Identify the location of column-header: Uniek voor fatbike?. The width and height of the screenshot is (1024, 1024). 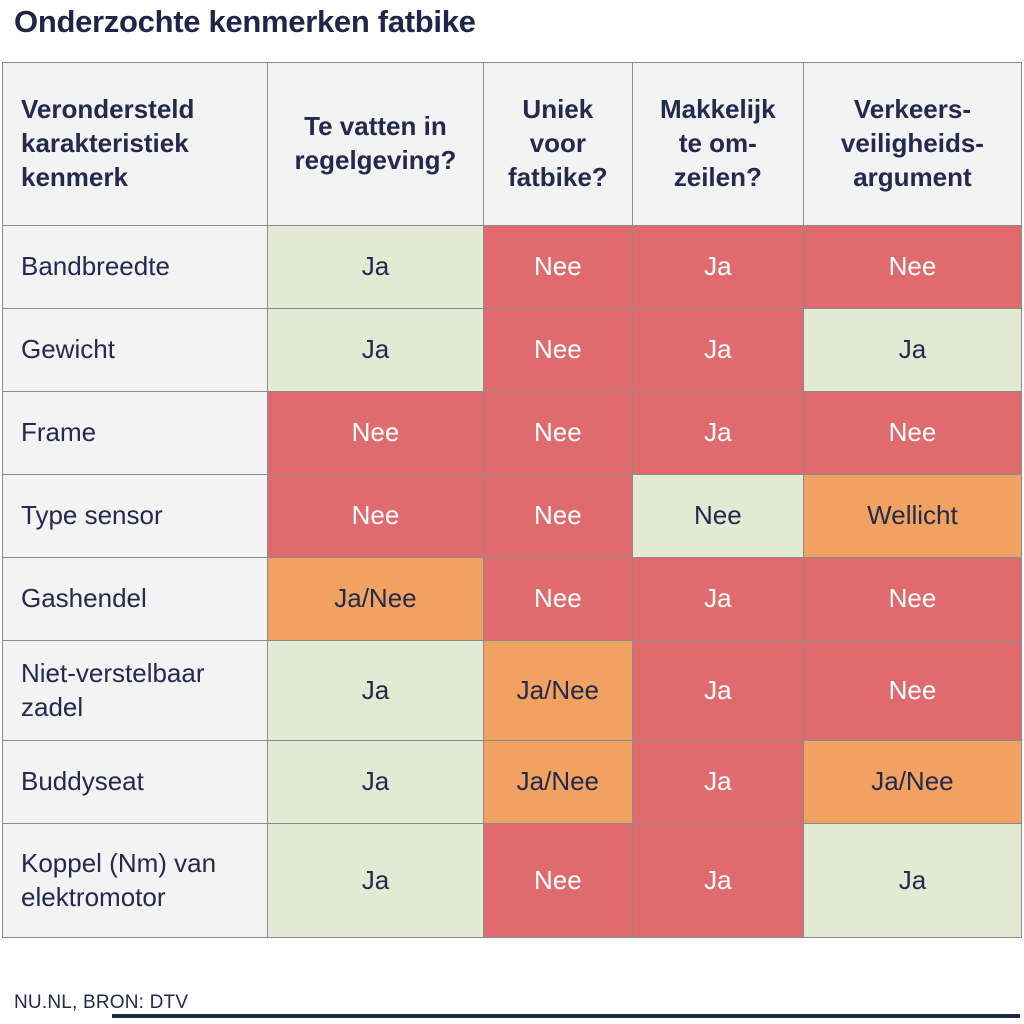
(557, 144).